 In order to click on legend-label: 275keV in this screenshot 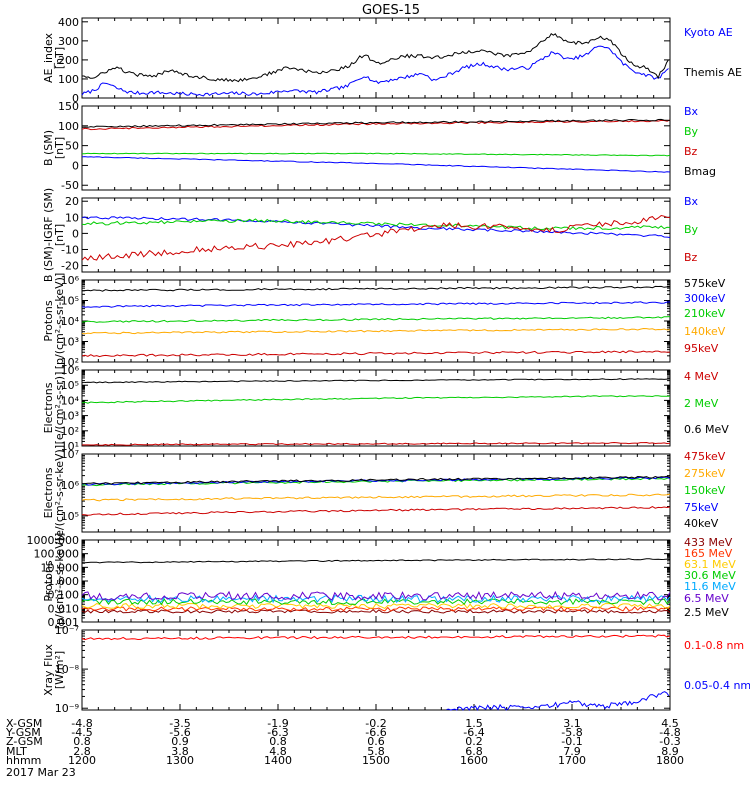, I will do `click(705, 473)`.